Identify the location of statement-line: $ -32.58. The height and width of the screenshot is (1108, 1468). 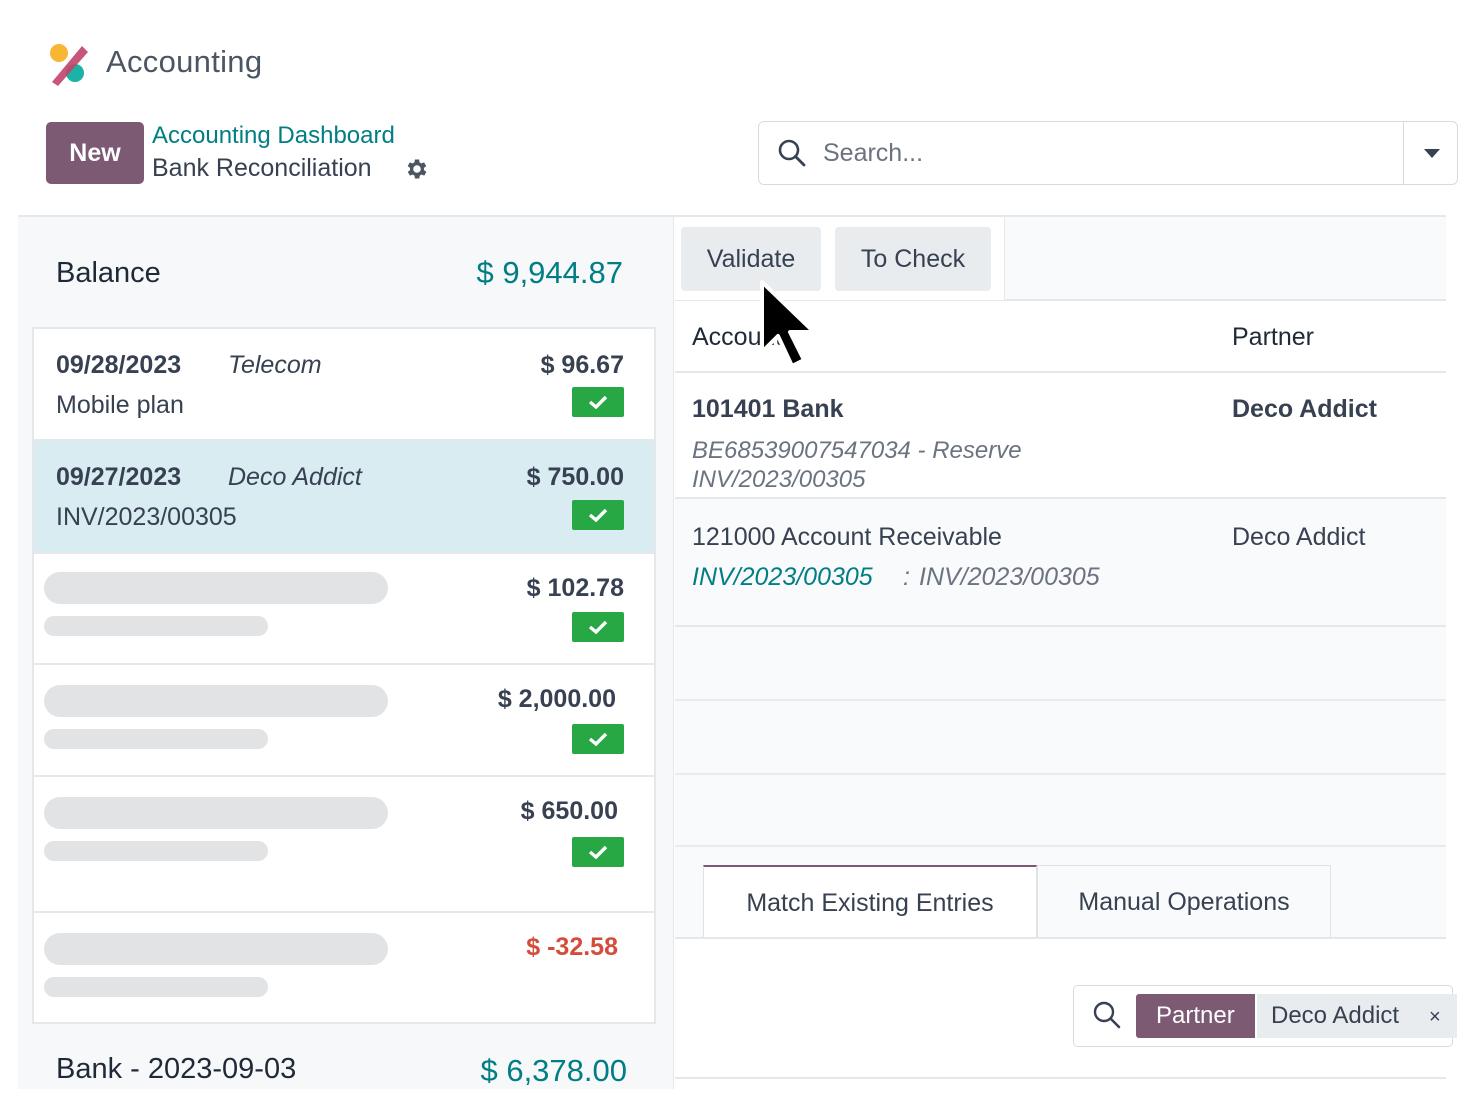
(344, 967).